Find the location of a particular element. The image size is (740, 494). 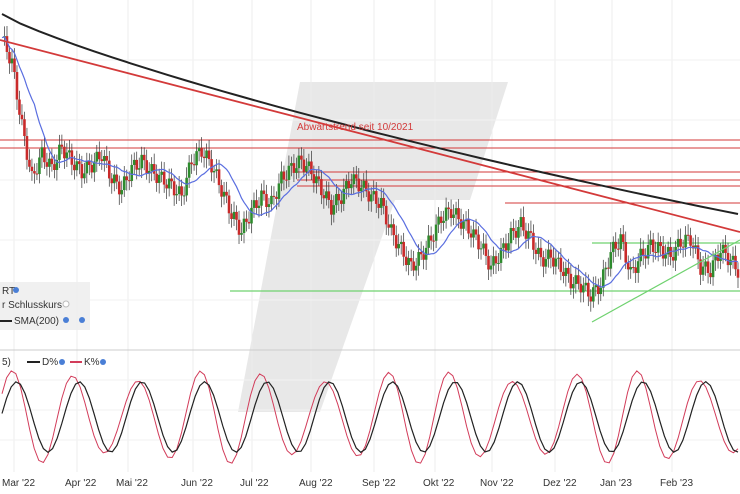

x-axis-label: Jan '23 is located at coordinates (616, 483).